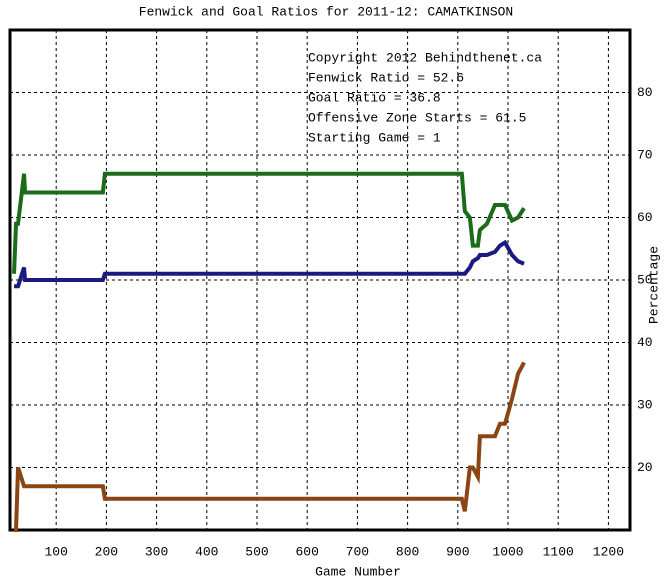 The image size is (665, 580). Describe the element at coordinates (645, 279) in the screenshot. I see `y-tick-label: 50` at that location.